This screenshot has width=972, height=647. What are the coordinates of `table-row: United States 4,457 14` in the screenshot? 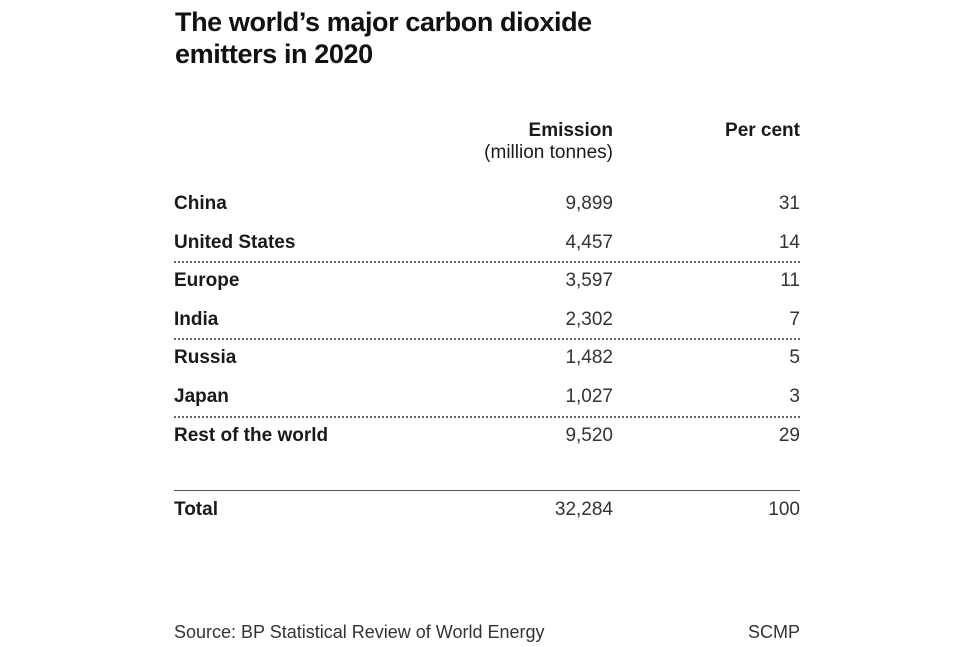 It's located at (487, 244).